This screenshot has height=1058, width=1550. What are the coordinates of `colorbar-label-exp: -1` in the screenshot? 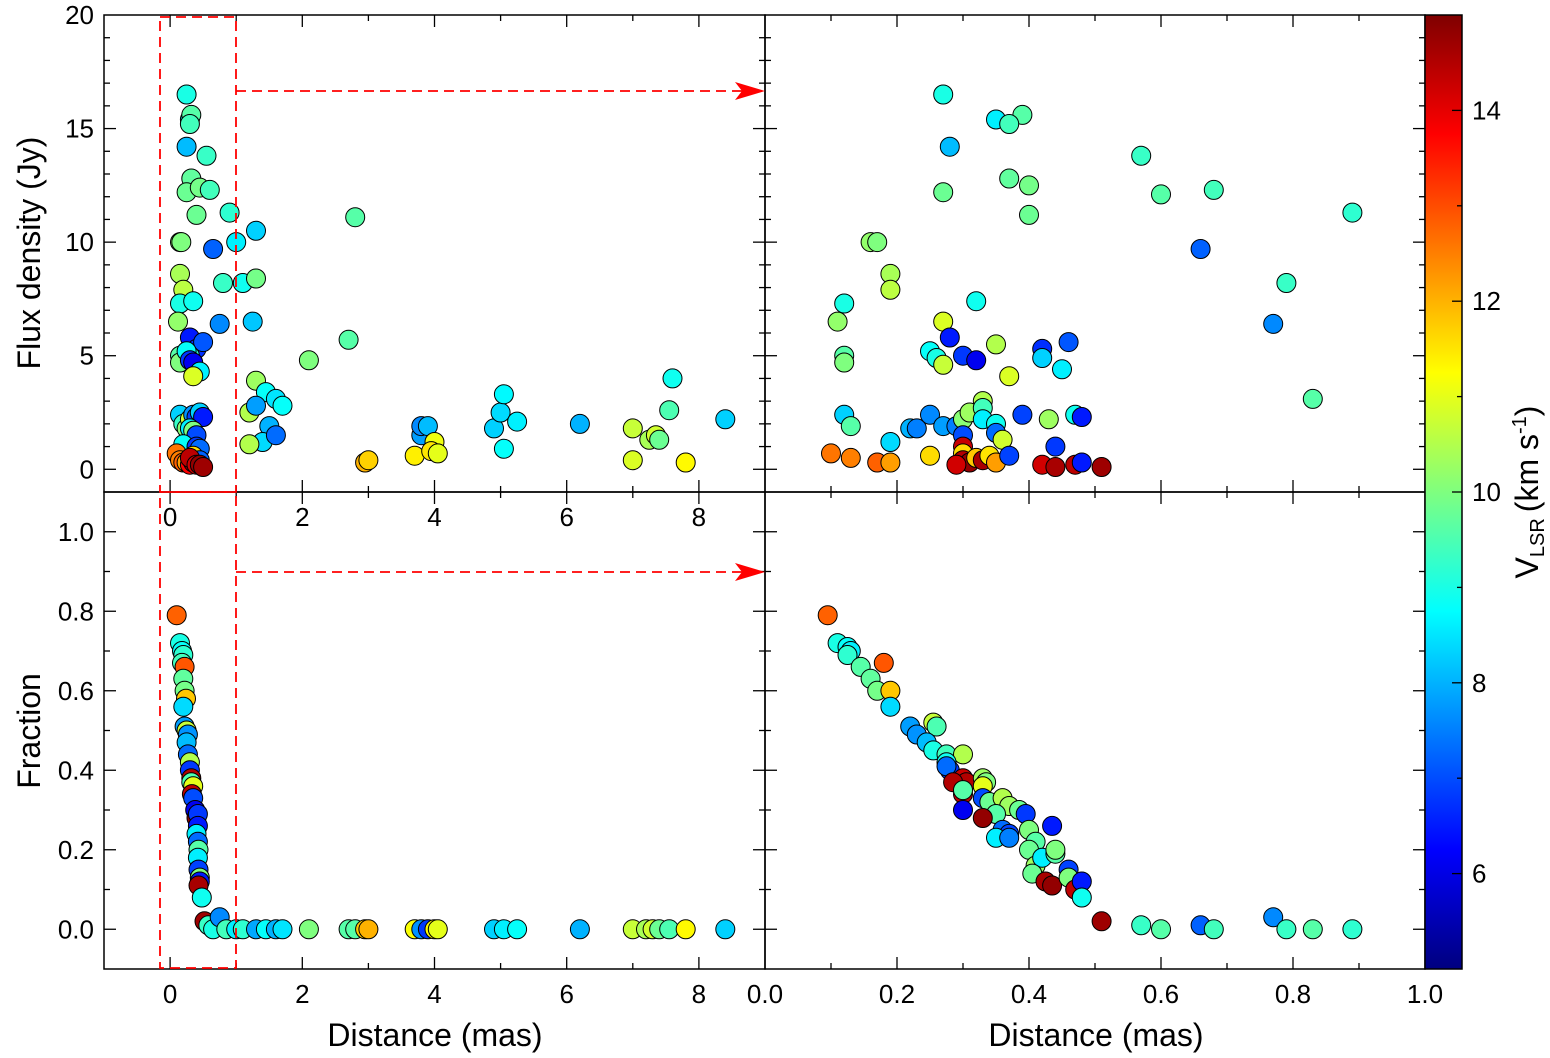 It's located at (1520, 425).